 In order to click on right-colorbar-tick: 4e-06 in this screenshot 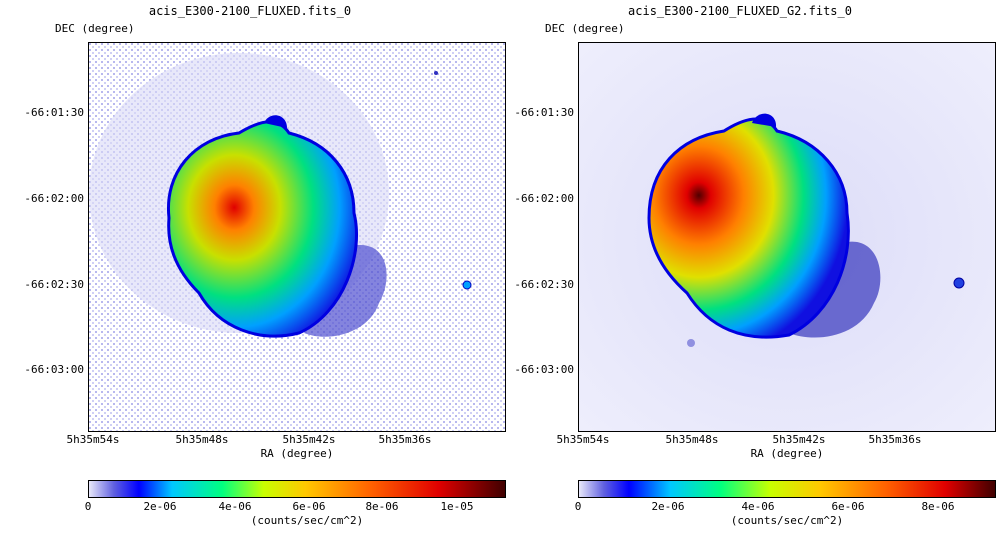, I will do `click(758, 506)`.